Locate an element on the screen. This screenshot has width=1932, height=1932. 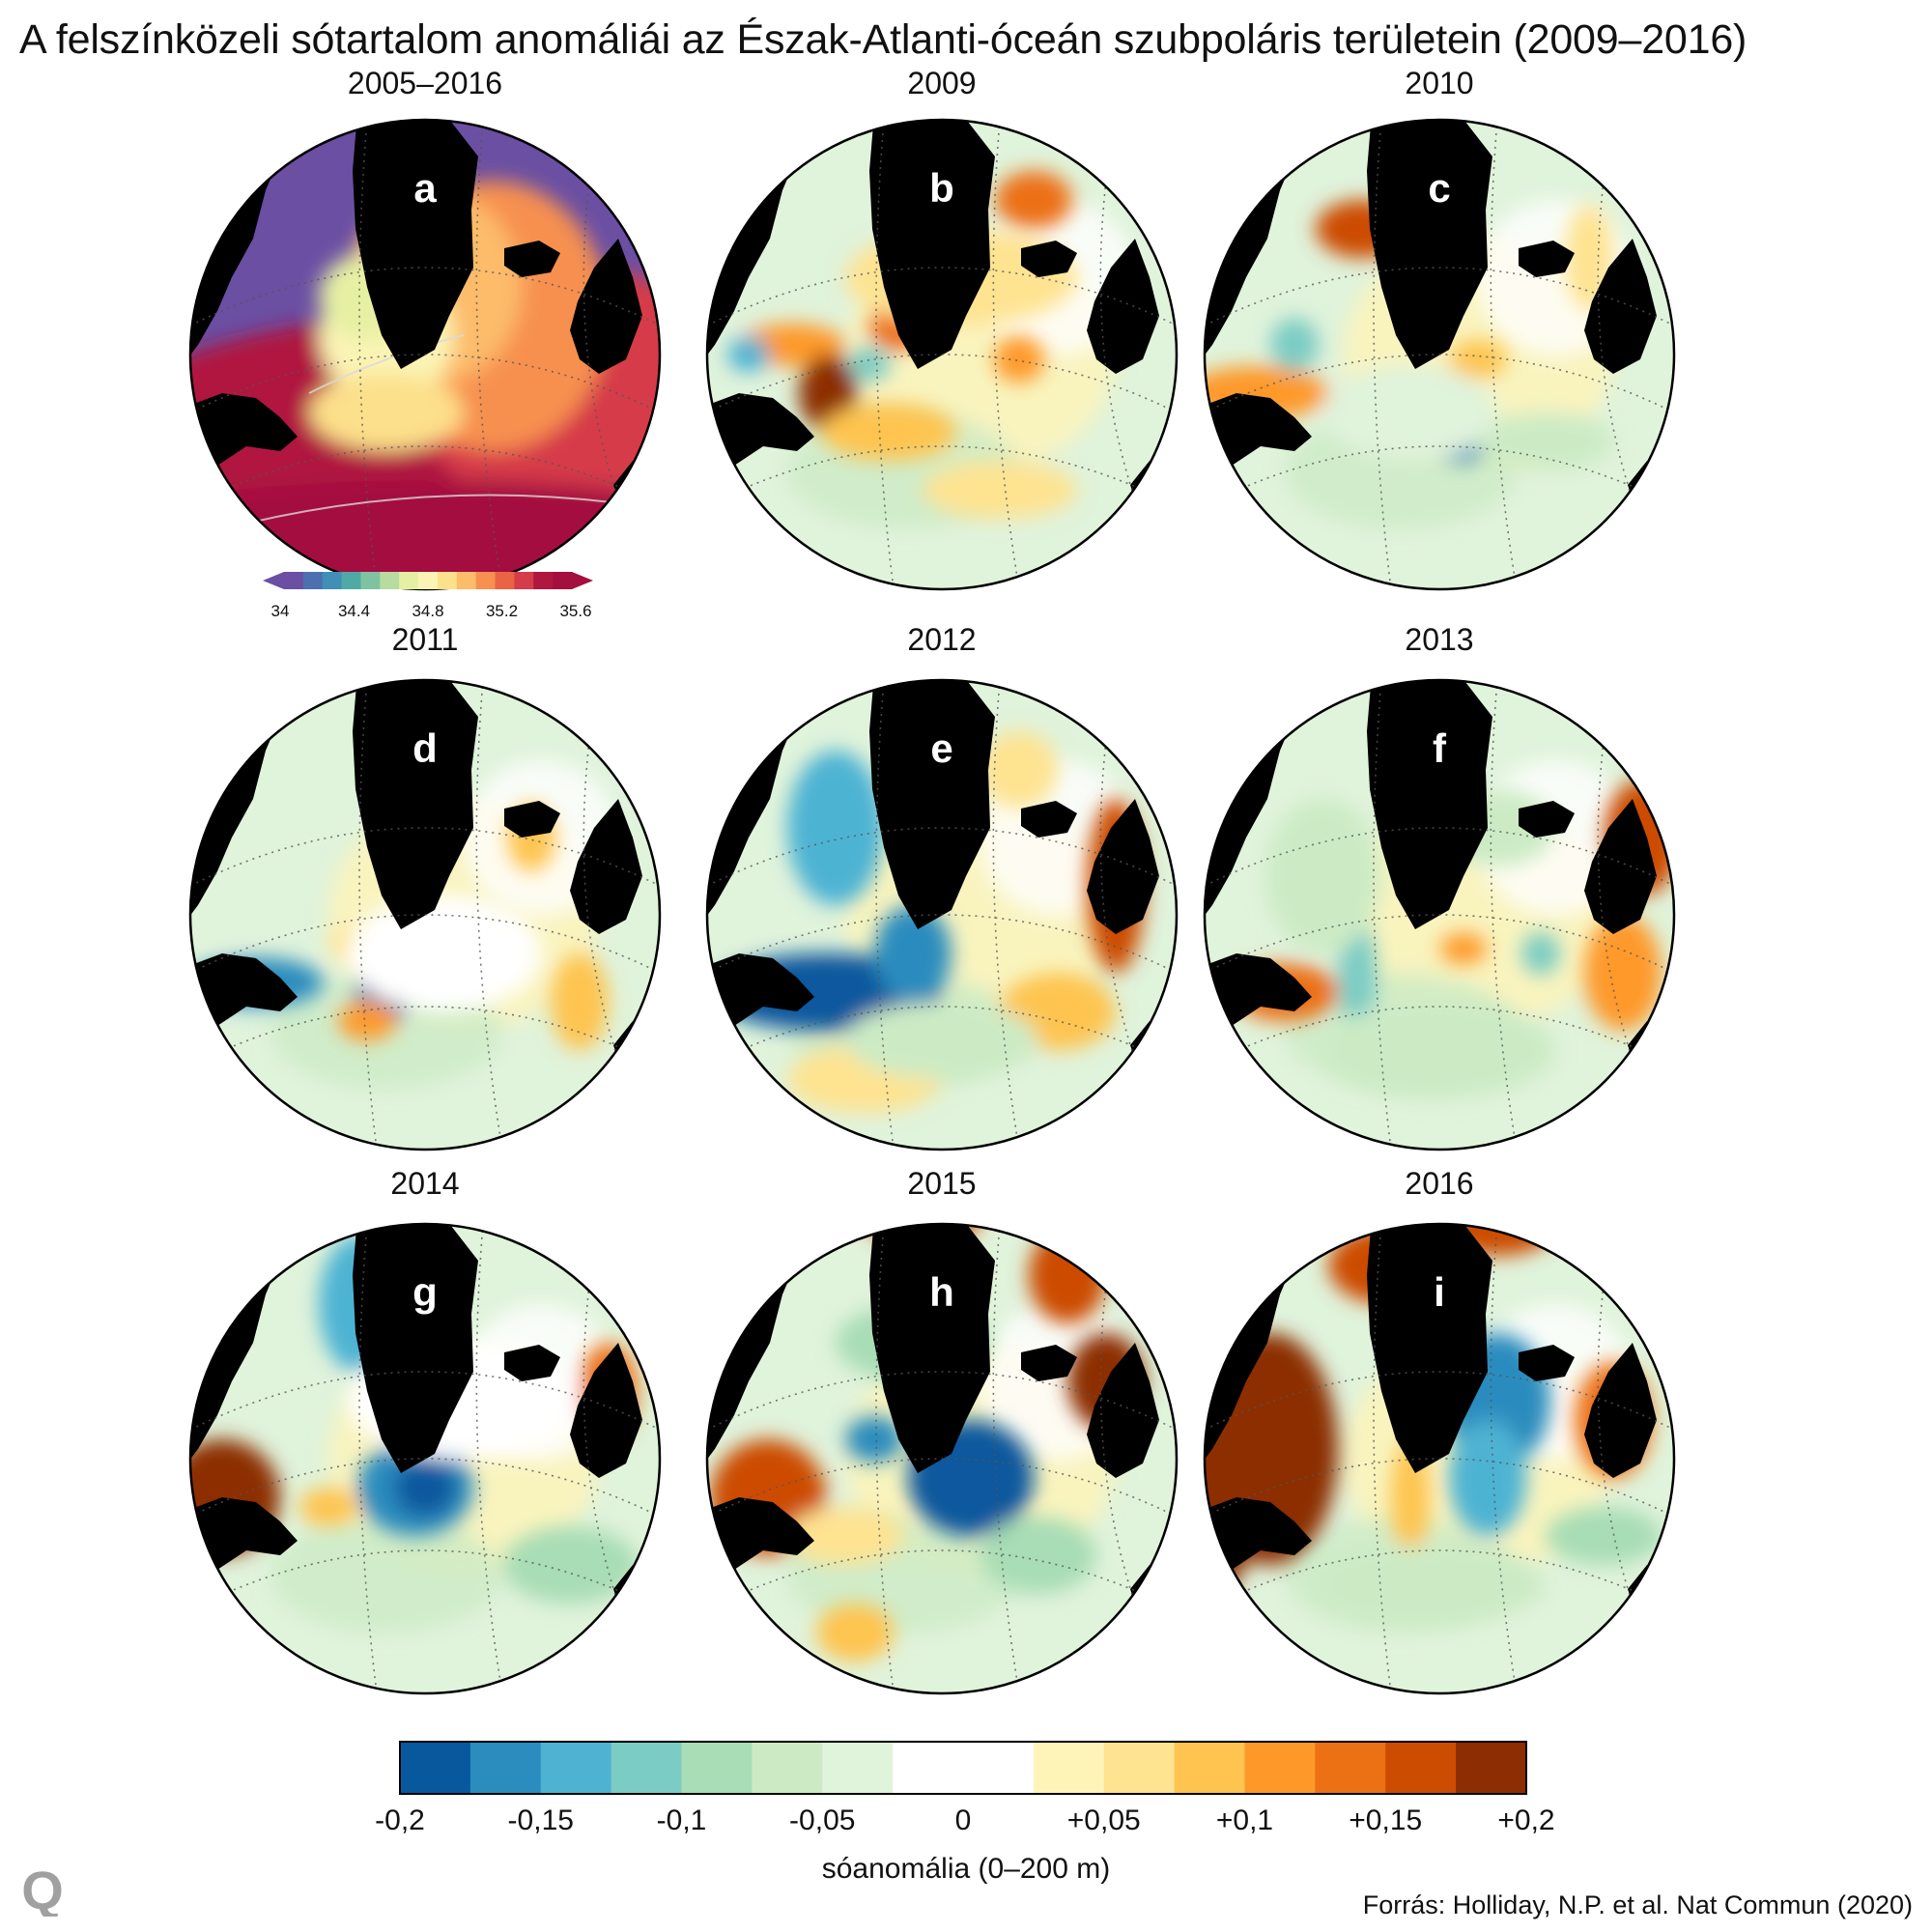
panel-label-i: 2016 is located at coordinates (1439, 1183).